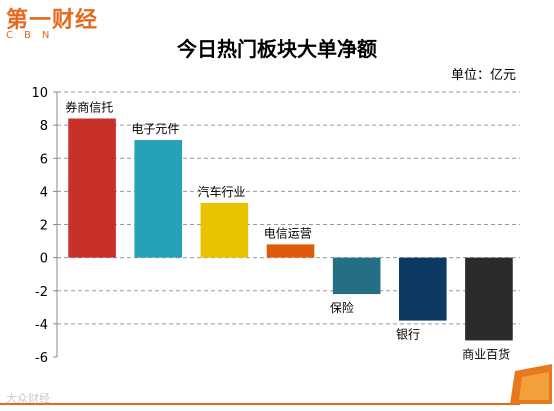 Image resolution: width=554 pixels, height=411 pixels. Describe the element at coordinates (44, 126) in the screenshot. I see `y-tick-label: 8` at that location.